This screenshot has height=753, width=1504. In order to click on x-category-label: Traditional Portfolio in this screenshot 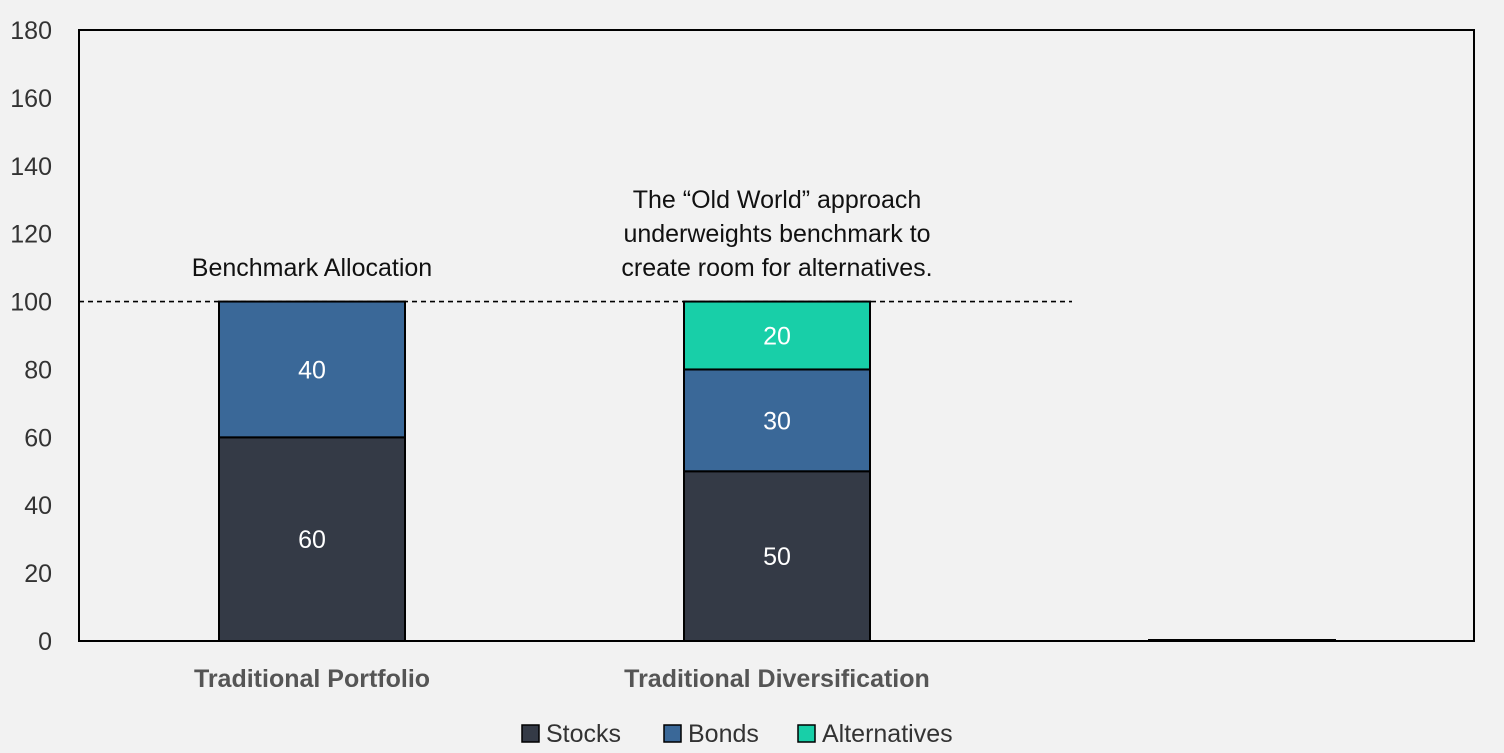, I will do `click(312, 679)`.